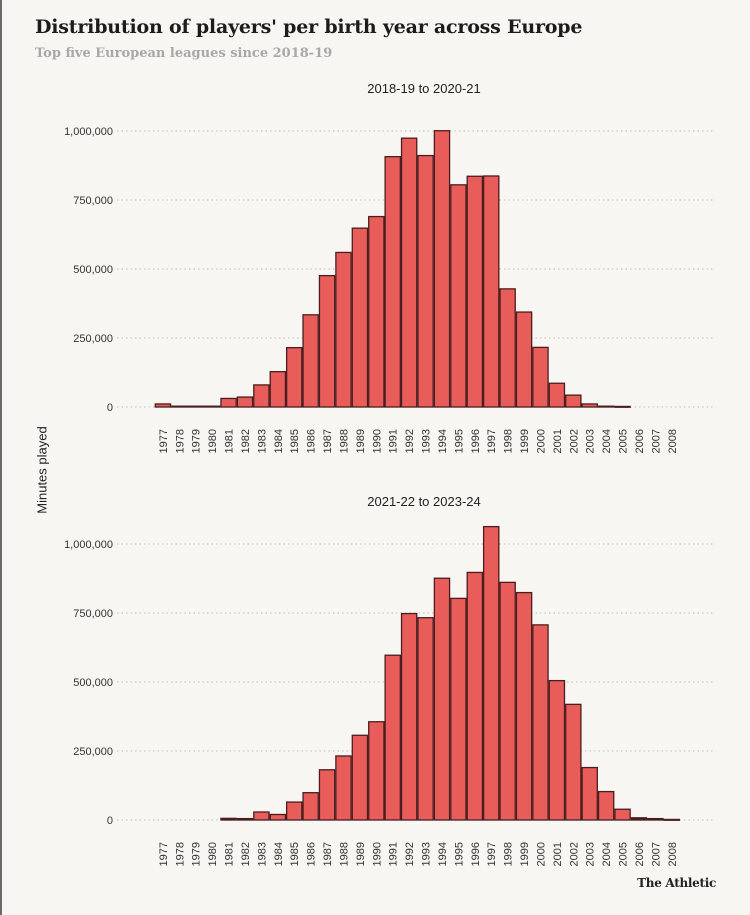  I want to click on bar-top-1989, so click(360, 317).